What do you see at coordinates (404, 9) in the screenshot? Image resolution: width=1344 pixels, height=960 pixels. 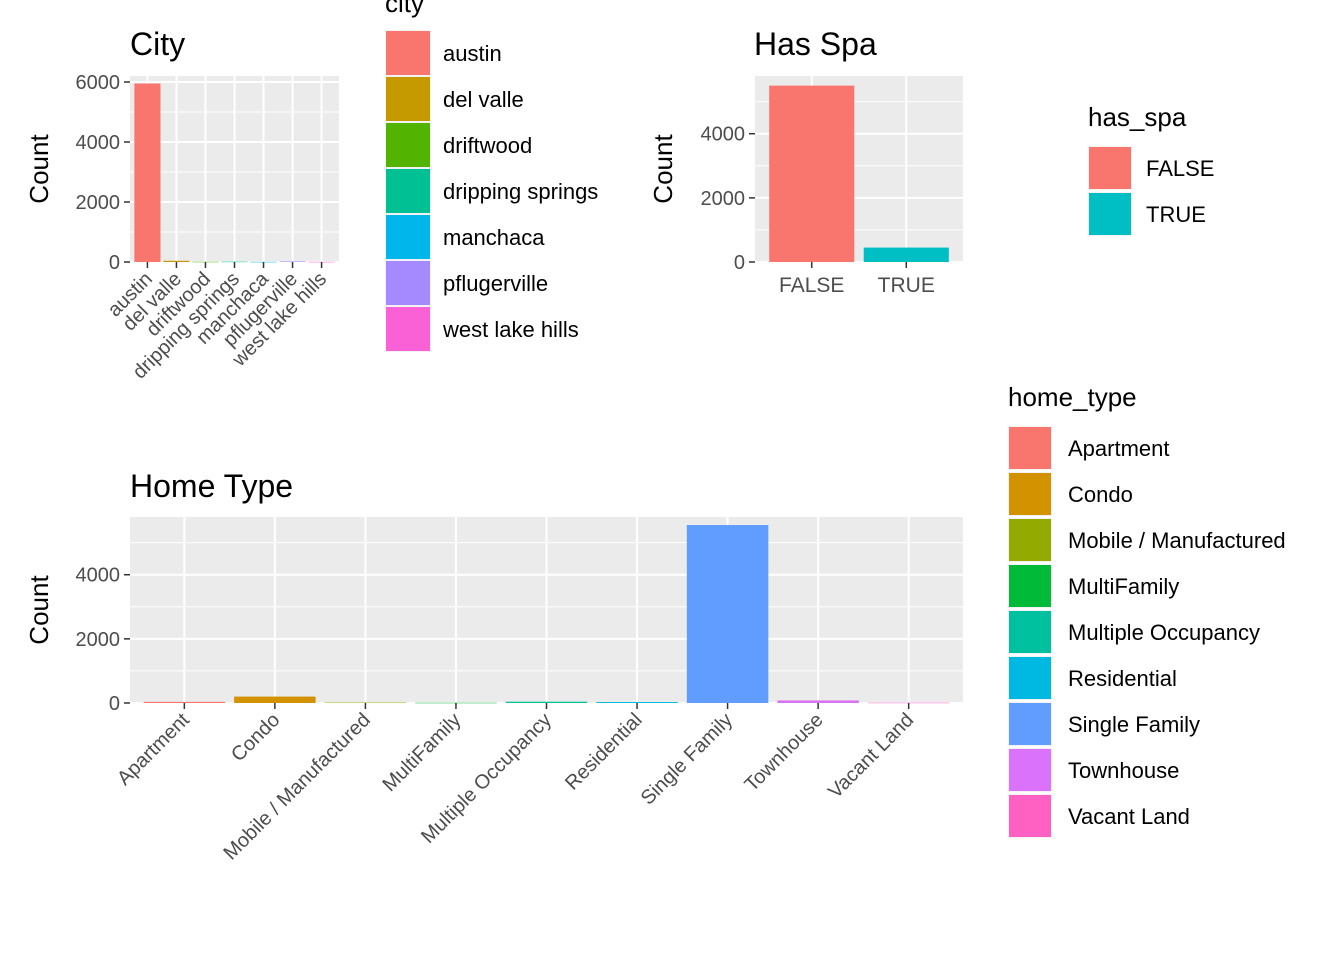 I see `legend-title: city` at bounding box center [404, 9].